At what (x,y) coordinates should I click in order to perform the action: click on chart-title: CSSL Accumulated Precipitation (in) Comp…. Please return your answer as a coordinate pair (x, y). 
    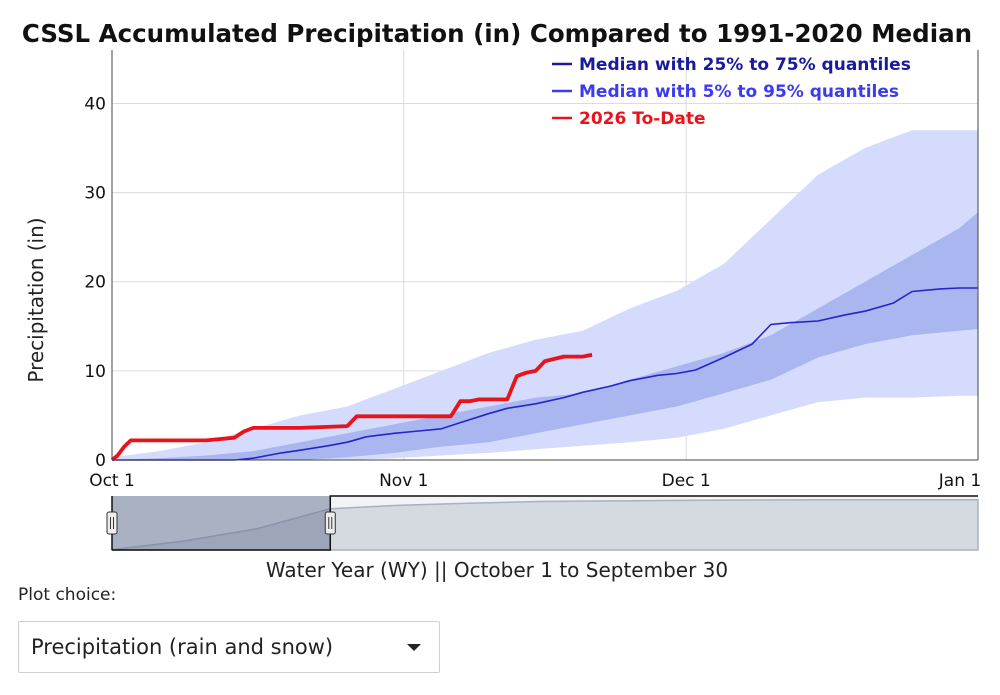
    Looking at the image, I should click on (497, 33).